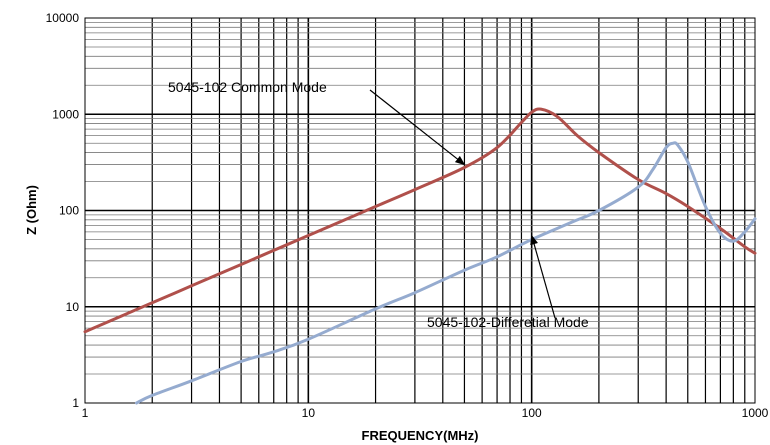 This screenshot has width=770, height=445. Describe the element at coordinates (543, 276) in the screenshot. I see `differential-mode-arrow` at that location.